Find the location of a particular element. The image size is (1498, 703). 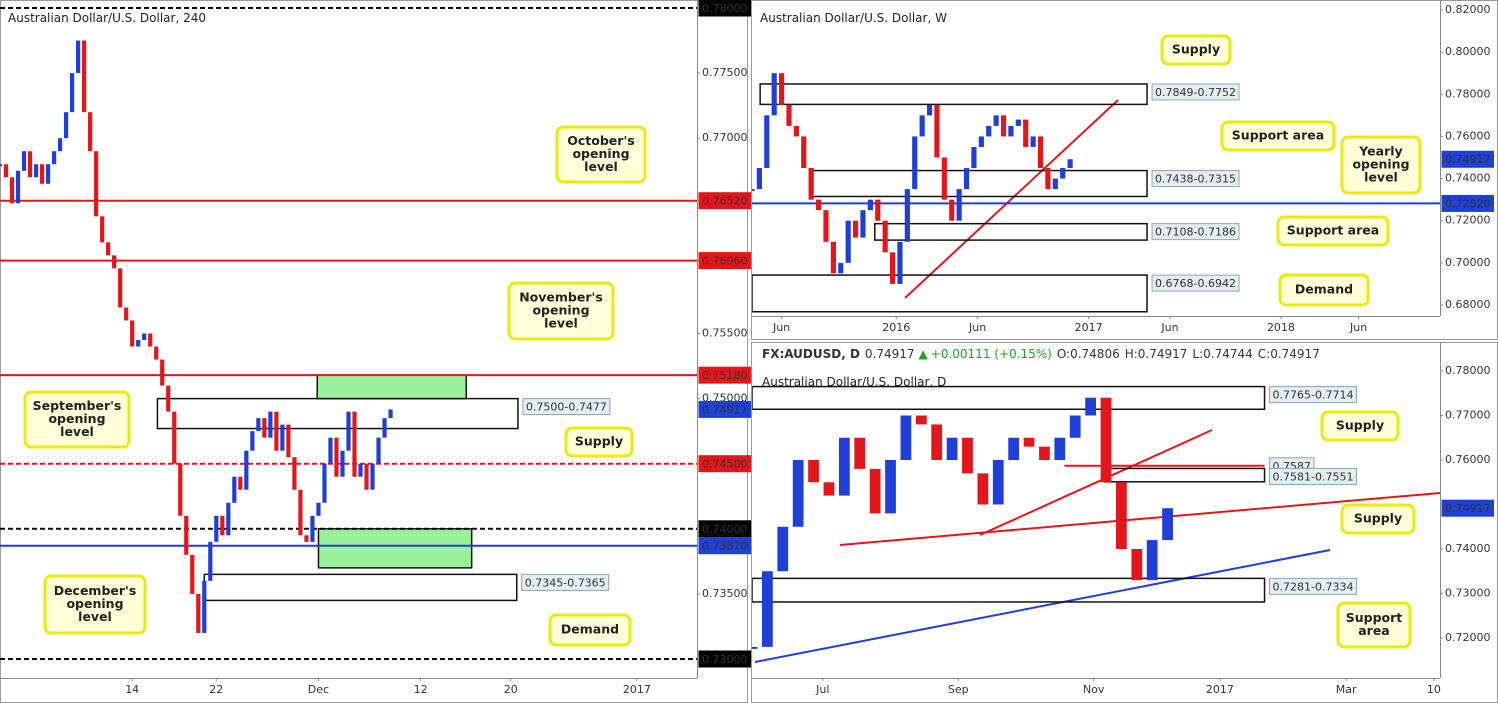

zone-label: 0.7500-0.7477 is located at coordinates (566, 407).